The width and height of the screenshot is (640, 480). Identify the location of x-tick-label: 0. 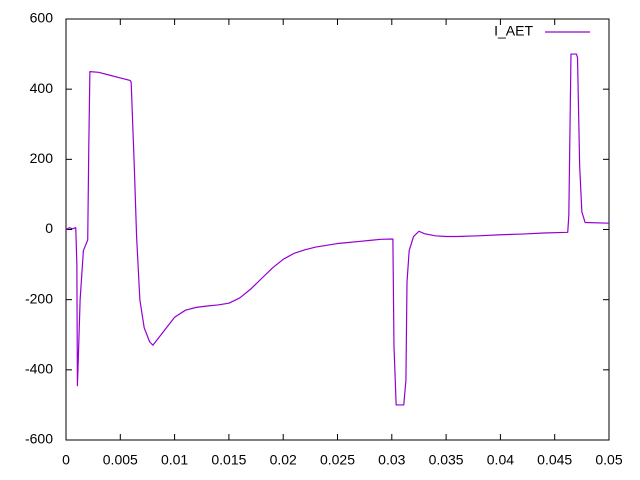
(66, 460).